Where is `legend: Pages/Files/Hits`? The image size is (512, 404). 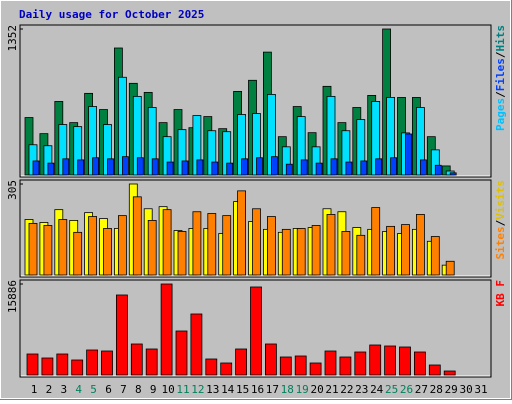
legend: Pages/Files/Hits is located at coordinates (500, 78).